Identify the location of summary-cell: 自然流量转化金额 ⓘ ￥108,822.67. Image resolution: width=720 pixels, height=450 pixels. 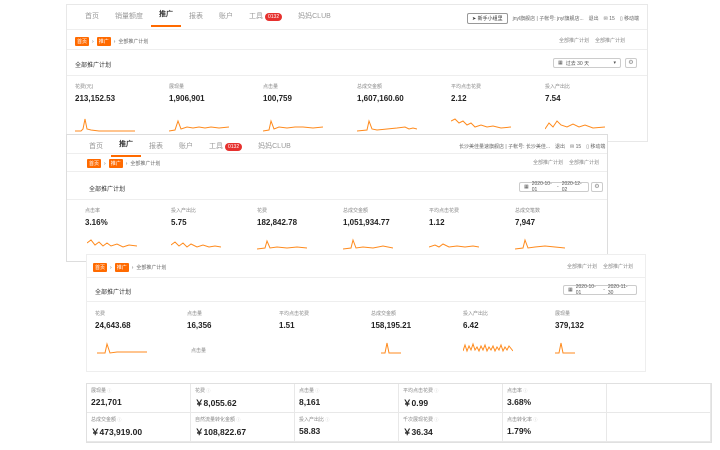
(243, 427).